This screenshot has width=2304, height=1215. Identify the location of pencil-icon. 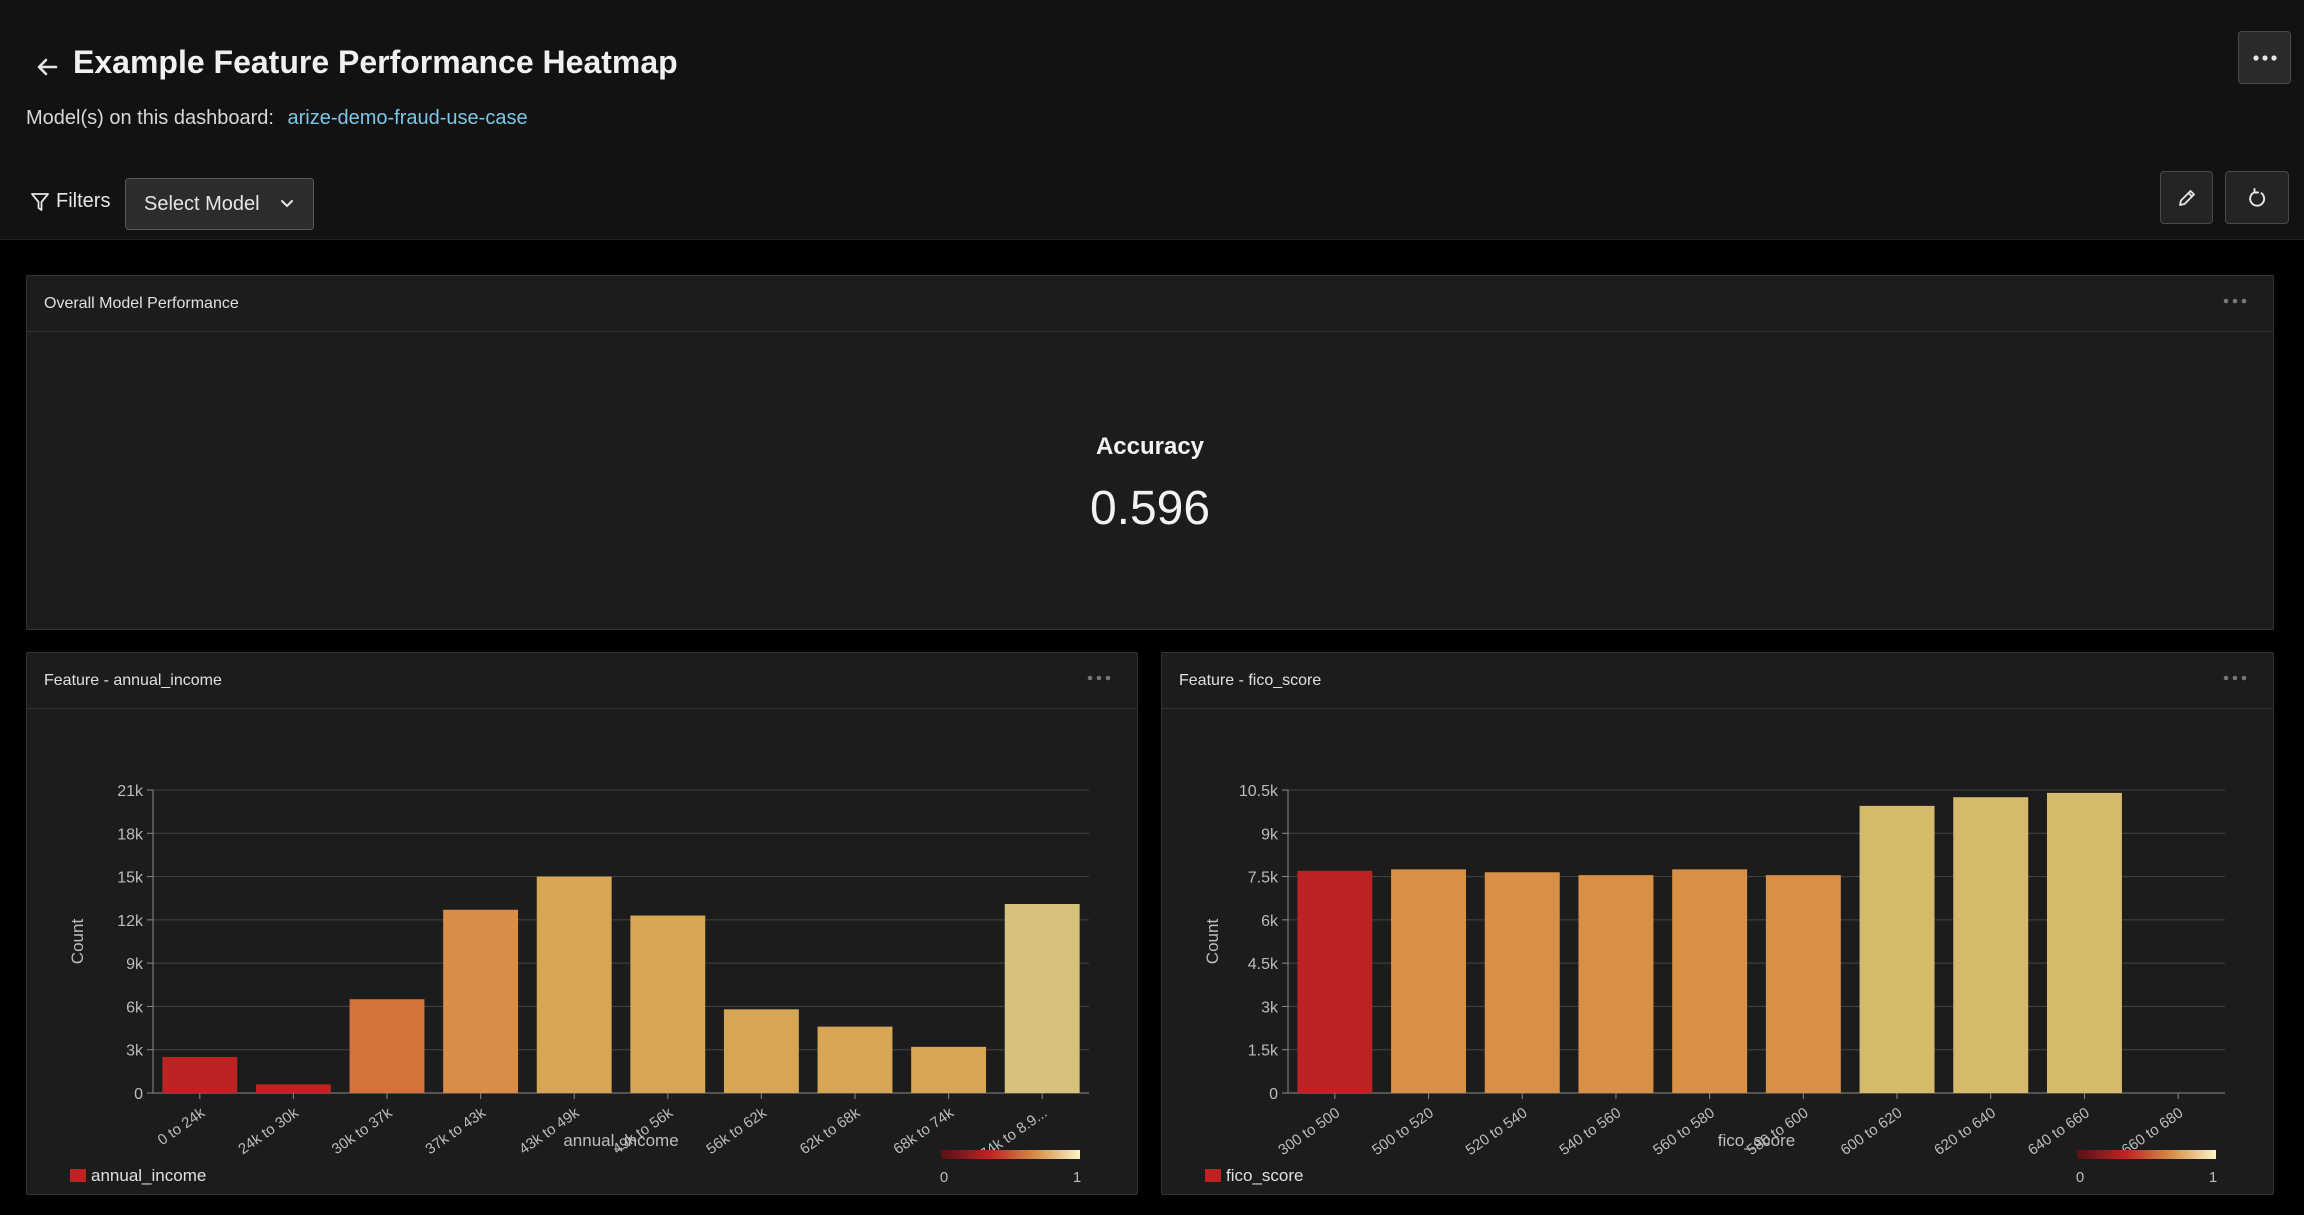
(2186, 197).